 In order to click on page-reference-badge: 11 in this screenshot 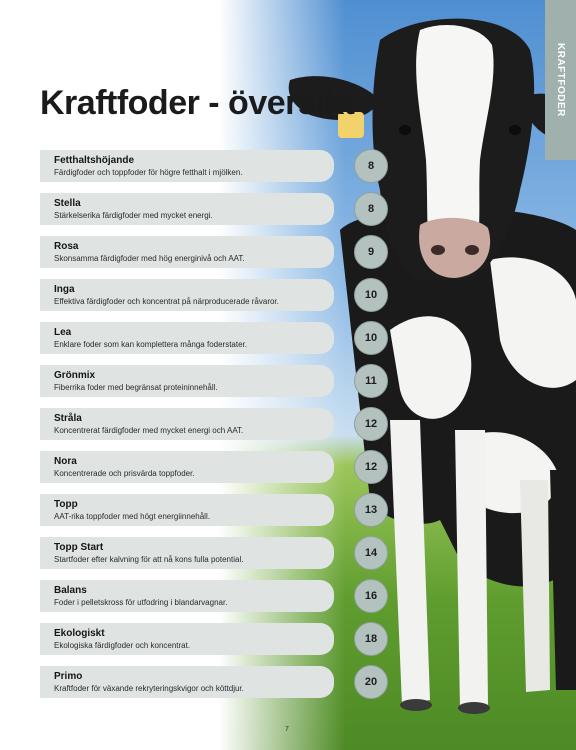, I will do `click(371, 381)`.